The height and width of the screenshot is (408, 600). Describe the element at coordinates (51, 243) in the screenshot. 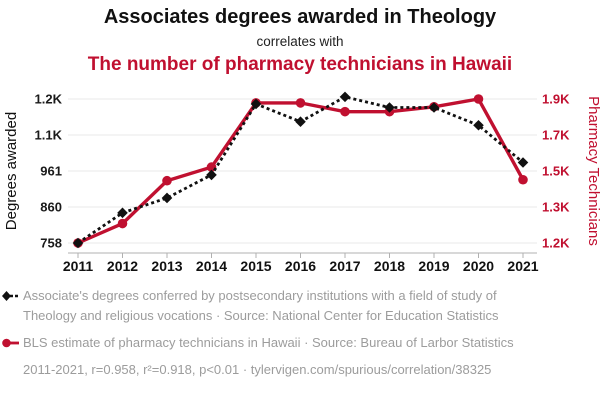

I see `left-axis-tick-label: 758` at that location.